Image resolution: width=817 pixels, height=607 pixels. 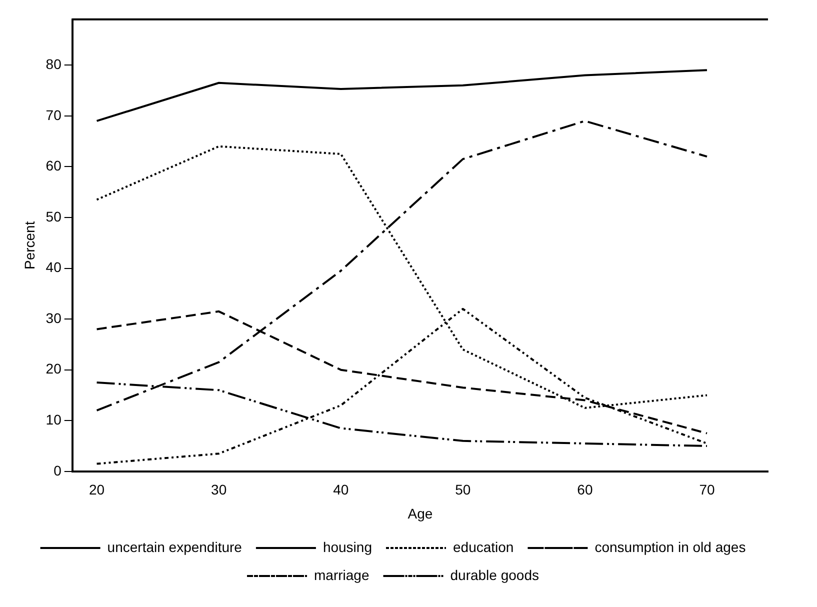 What do you see at coordinates (420, 513) in the screenshot?
I see `x-axis-title: Age` at bounding box center [420, 513].